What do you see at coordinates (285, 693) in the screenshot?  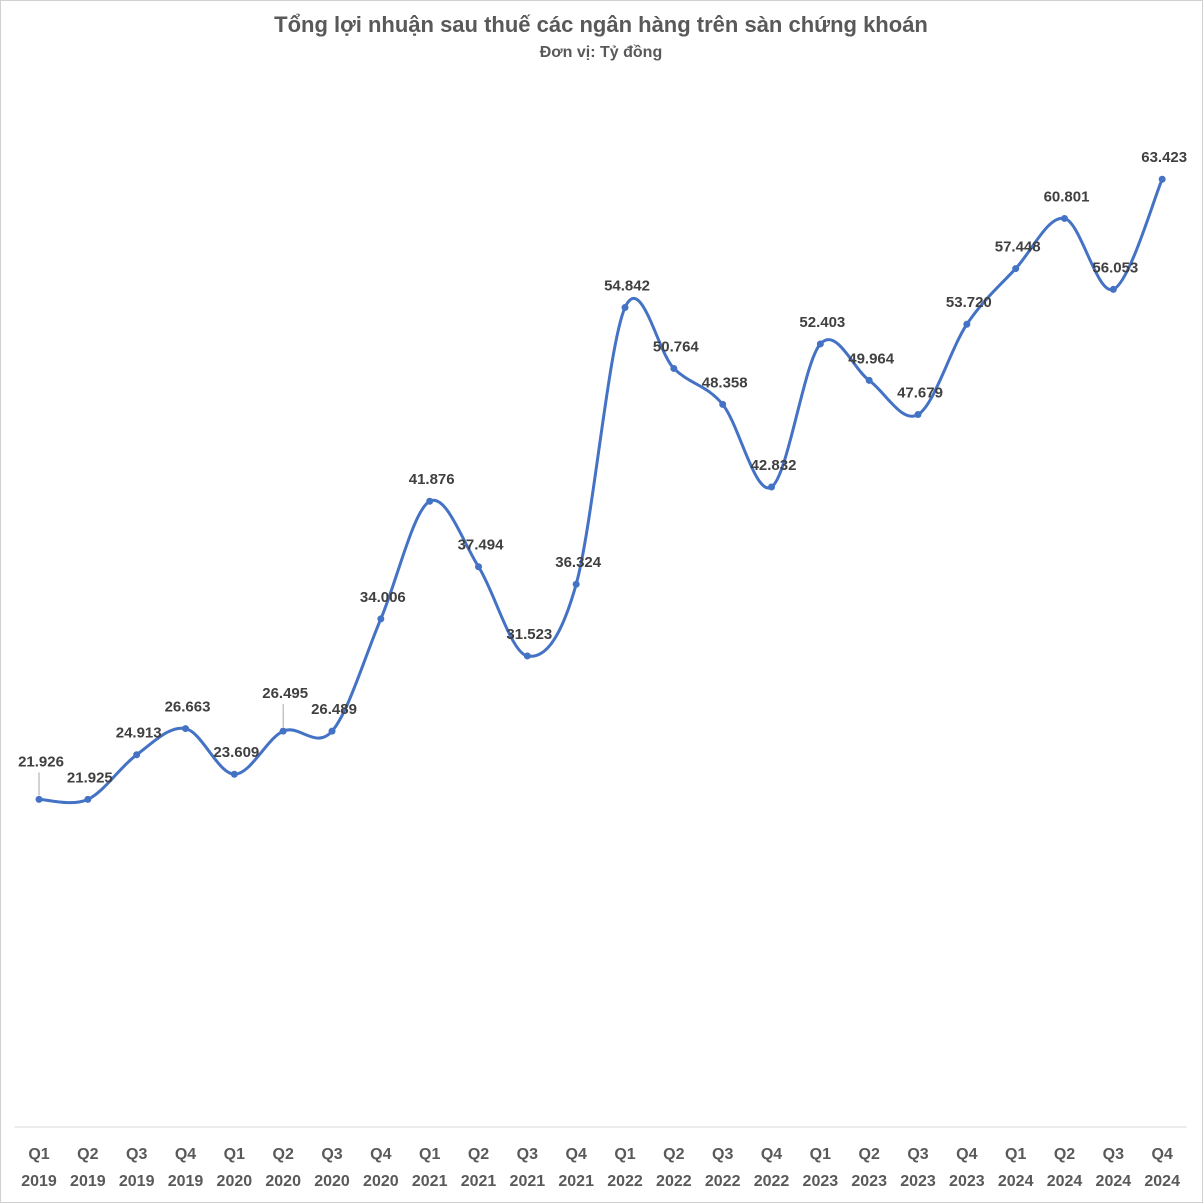 I see `data-label: 26.495` at bounding box center [285, 693].